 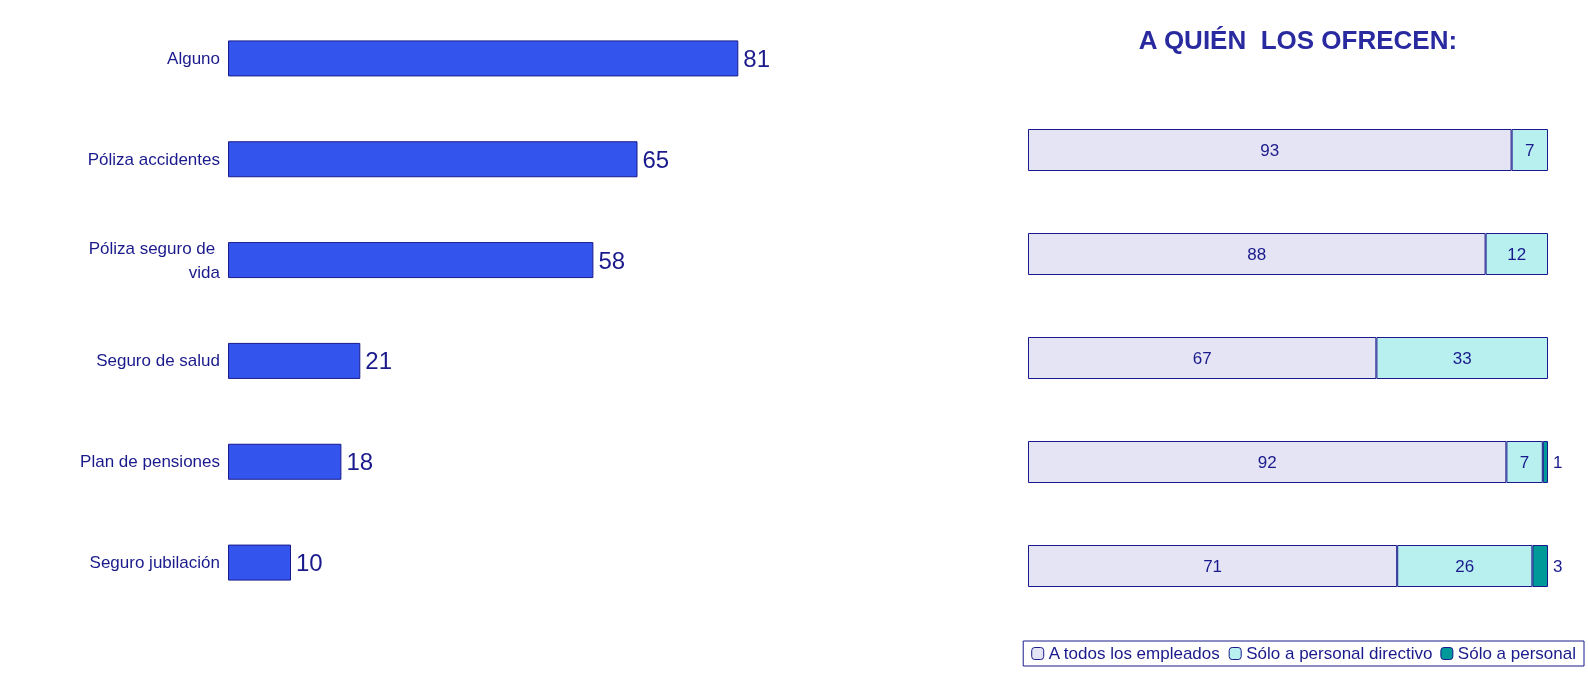 What do you see at coordinates (150, 462) in the screenshot?
I see `y-tick-label: Plan de pensiones` at bounding box center [150, 462].